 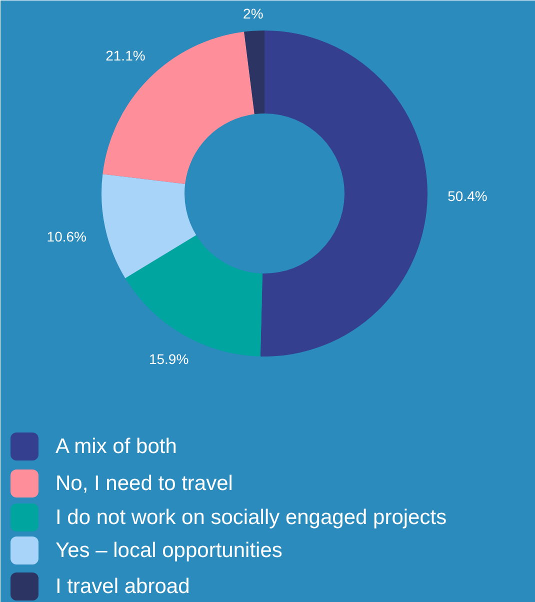 I want to click on legend-label: Yes – local opportunities, so click(x=169, y=550).